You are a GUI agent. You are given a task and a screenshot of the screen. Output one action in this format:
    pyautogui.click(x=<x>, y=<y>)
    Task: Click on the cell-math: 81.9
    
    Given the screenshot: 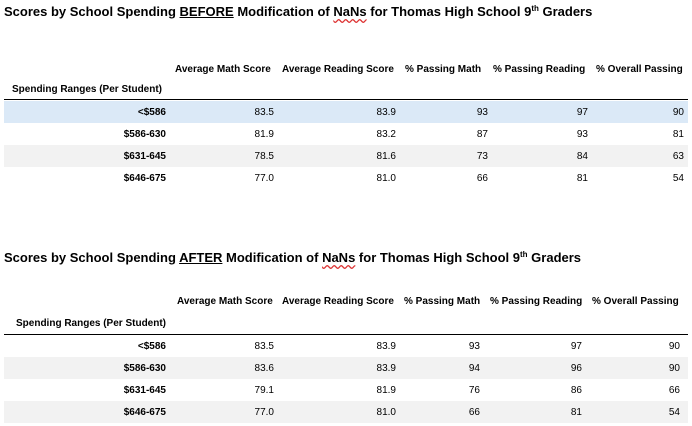 What is the action you would take?
    pyautogui.click(x=264, y=134)
    